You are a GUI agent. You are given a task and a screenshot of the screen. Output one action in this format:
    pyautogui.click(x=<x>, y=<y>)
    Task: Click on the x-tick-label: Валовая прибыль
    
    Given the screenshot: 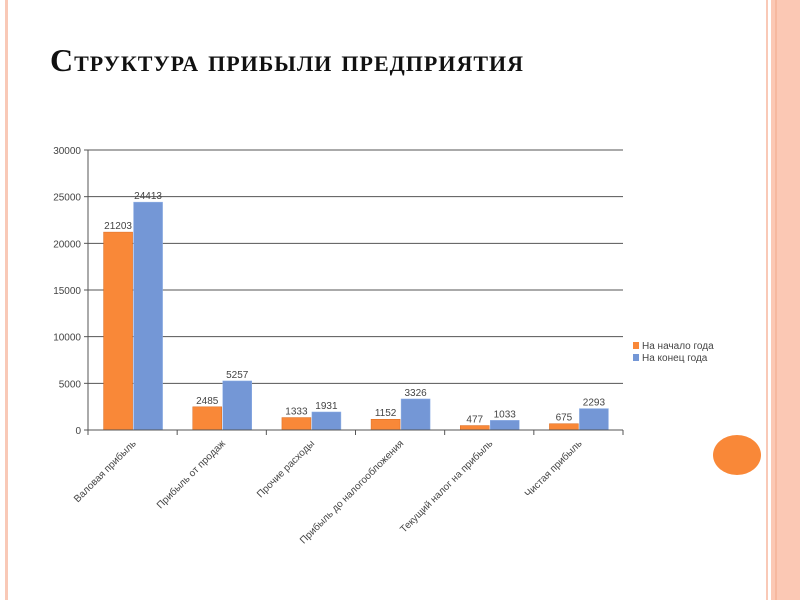 What is the action you would take?
    pyautogui.click(x=104, y=471)
    